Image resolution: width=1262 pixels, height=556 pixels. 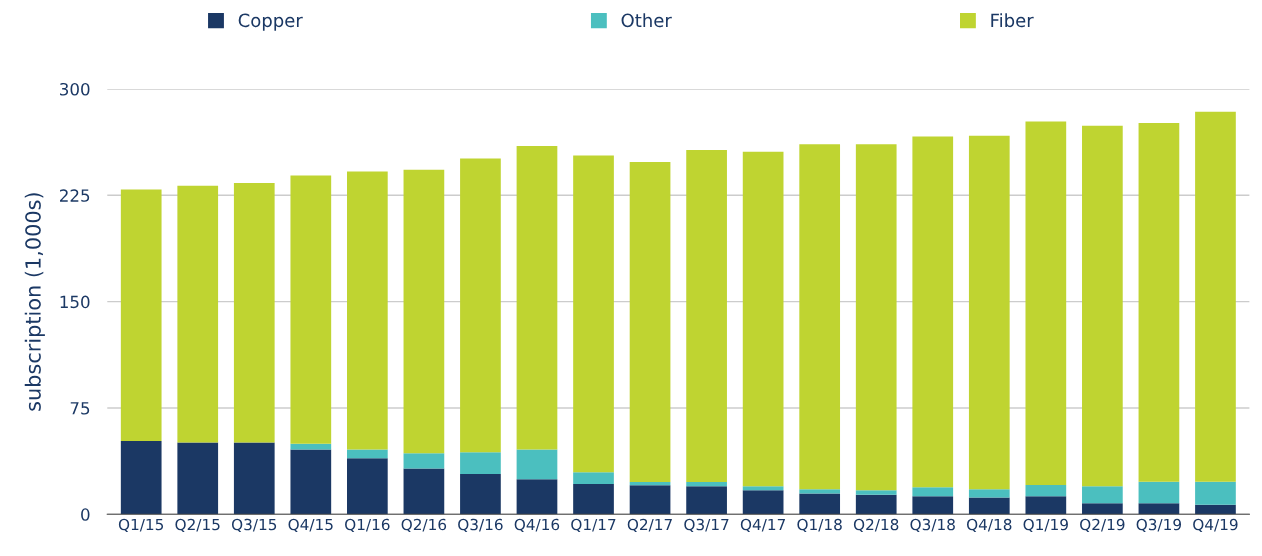 I want to click on x-tick-label: Q3/17, so click(x=706, y=525).